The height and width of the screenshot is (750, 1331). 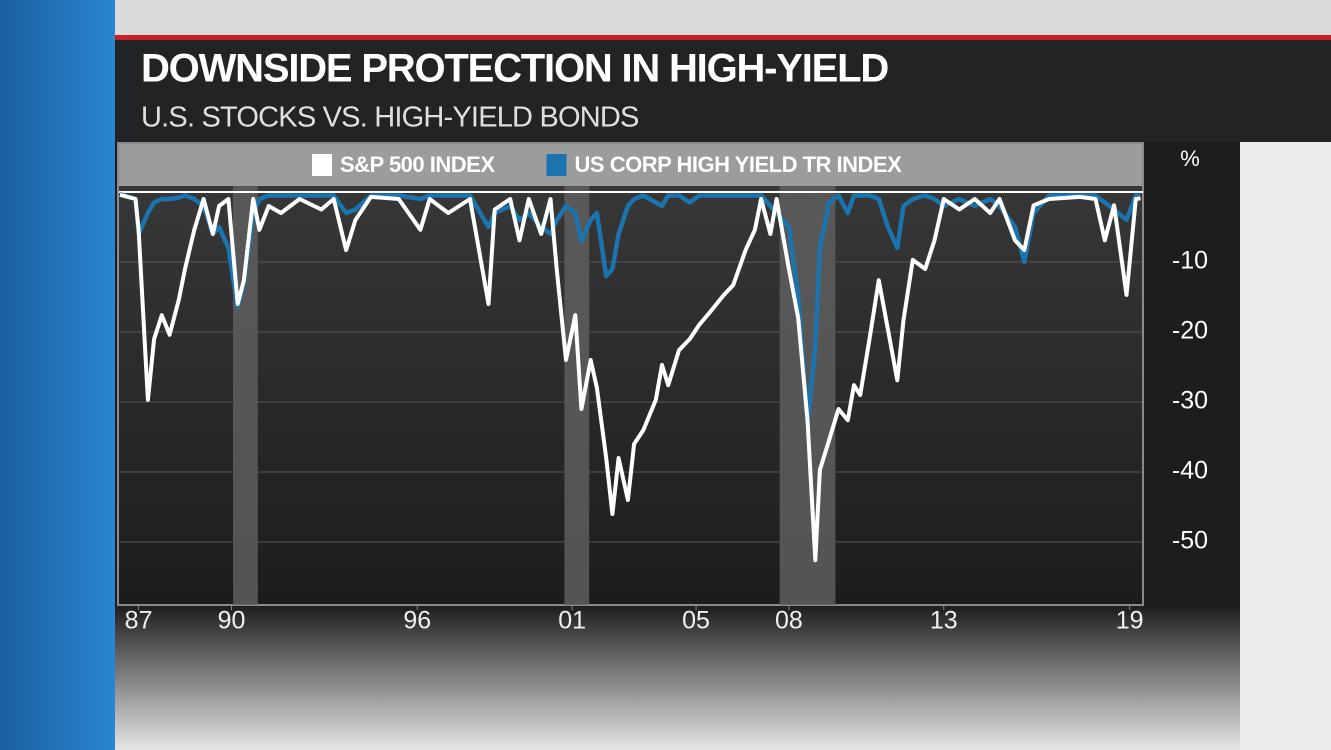 I want to click on y-tick-label: -40, so click(x=1190, y=471).